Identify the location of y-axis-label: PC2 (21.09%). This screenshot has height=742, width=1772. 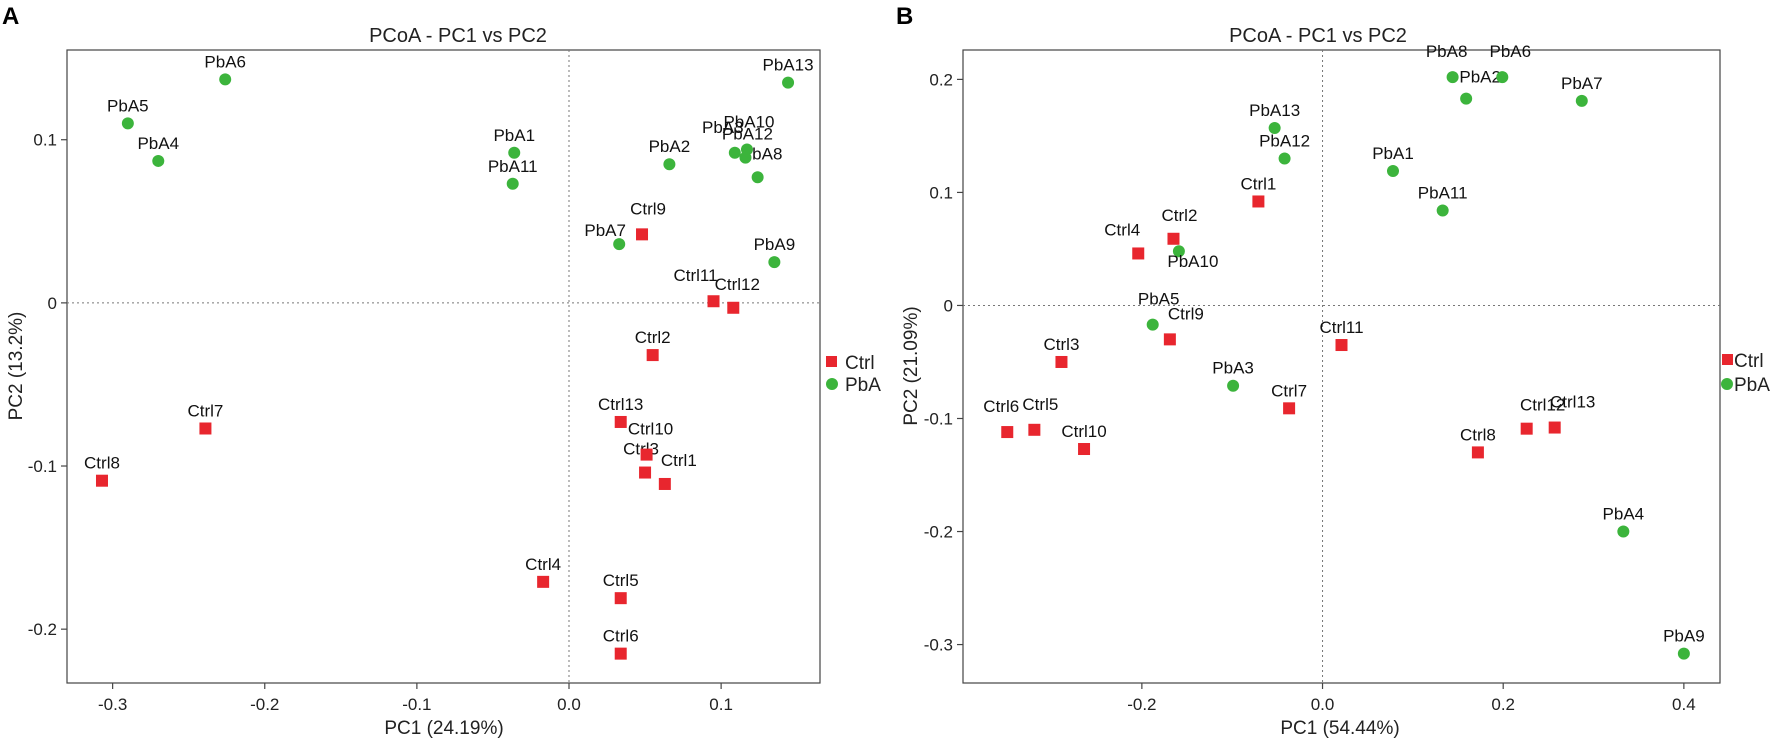
(911, 365).